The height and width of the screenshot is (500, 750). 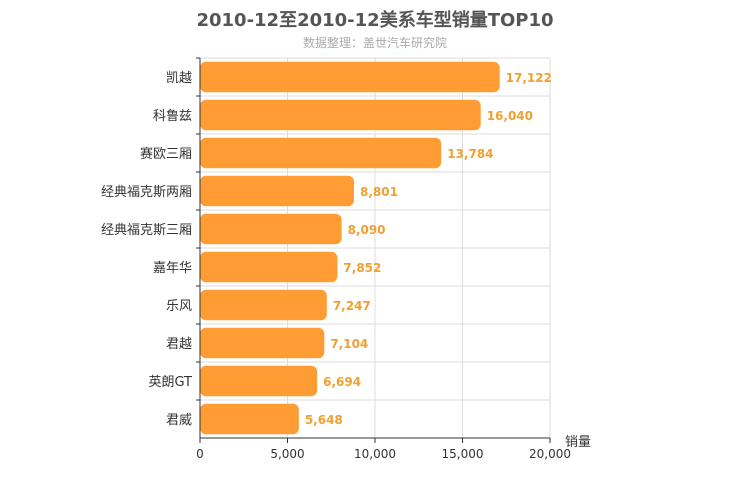 What do you see at coordinates (179, 344) in the screenshot?
I see `category-label: 君越` at bounding box center [179, 344].